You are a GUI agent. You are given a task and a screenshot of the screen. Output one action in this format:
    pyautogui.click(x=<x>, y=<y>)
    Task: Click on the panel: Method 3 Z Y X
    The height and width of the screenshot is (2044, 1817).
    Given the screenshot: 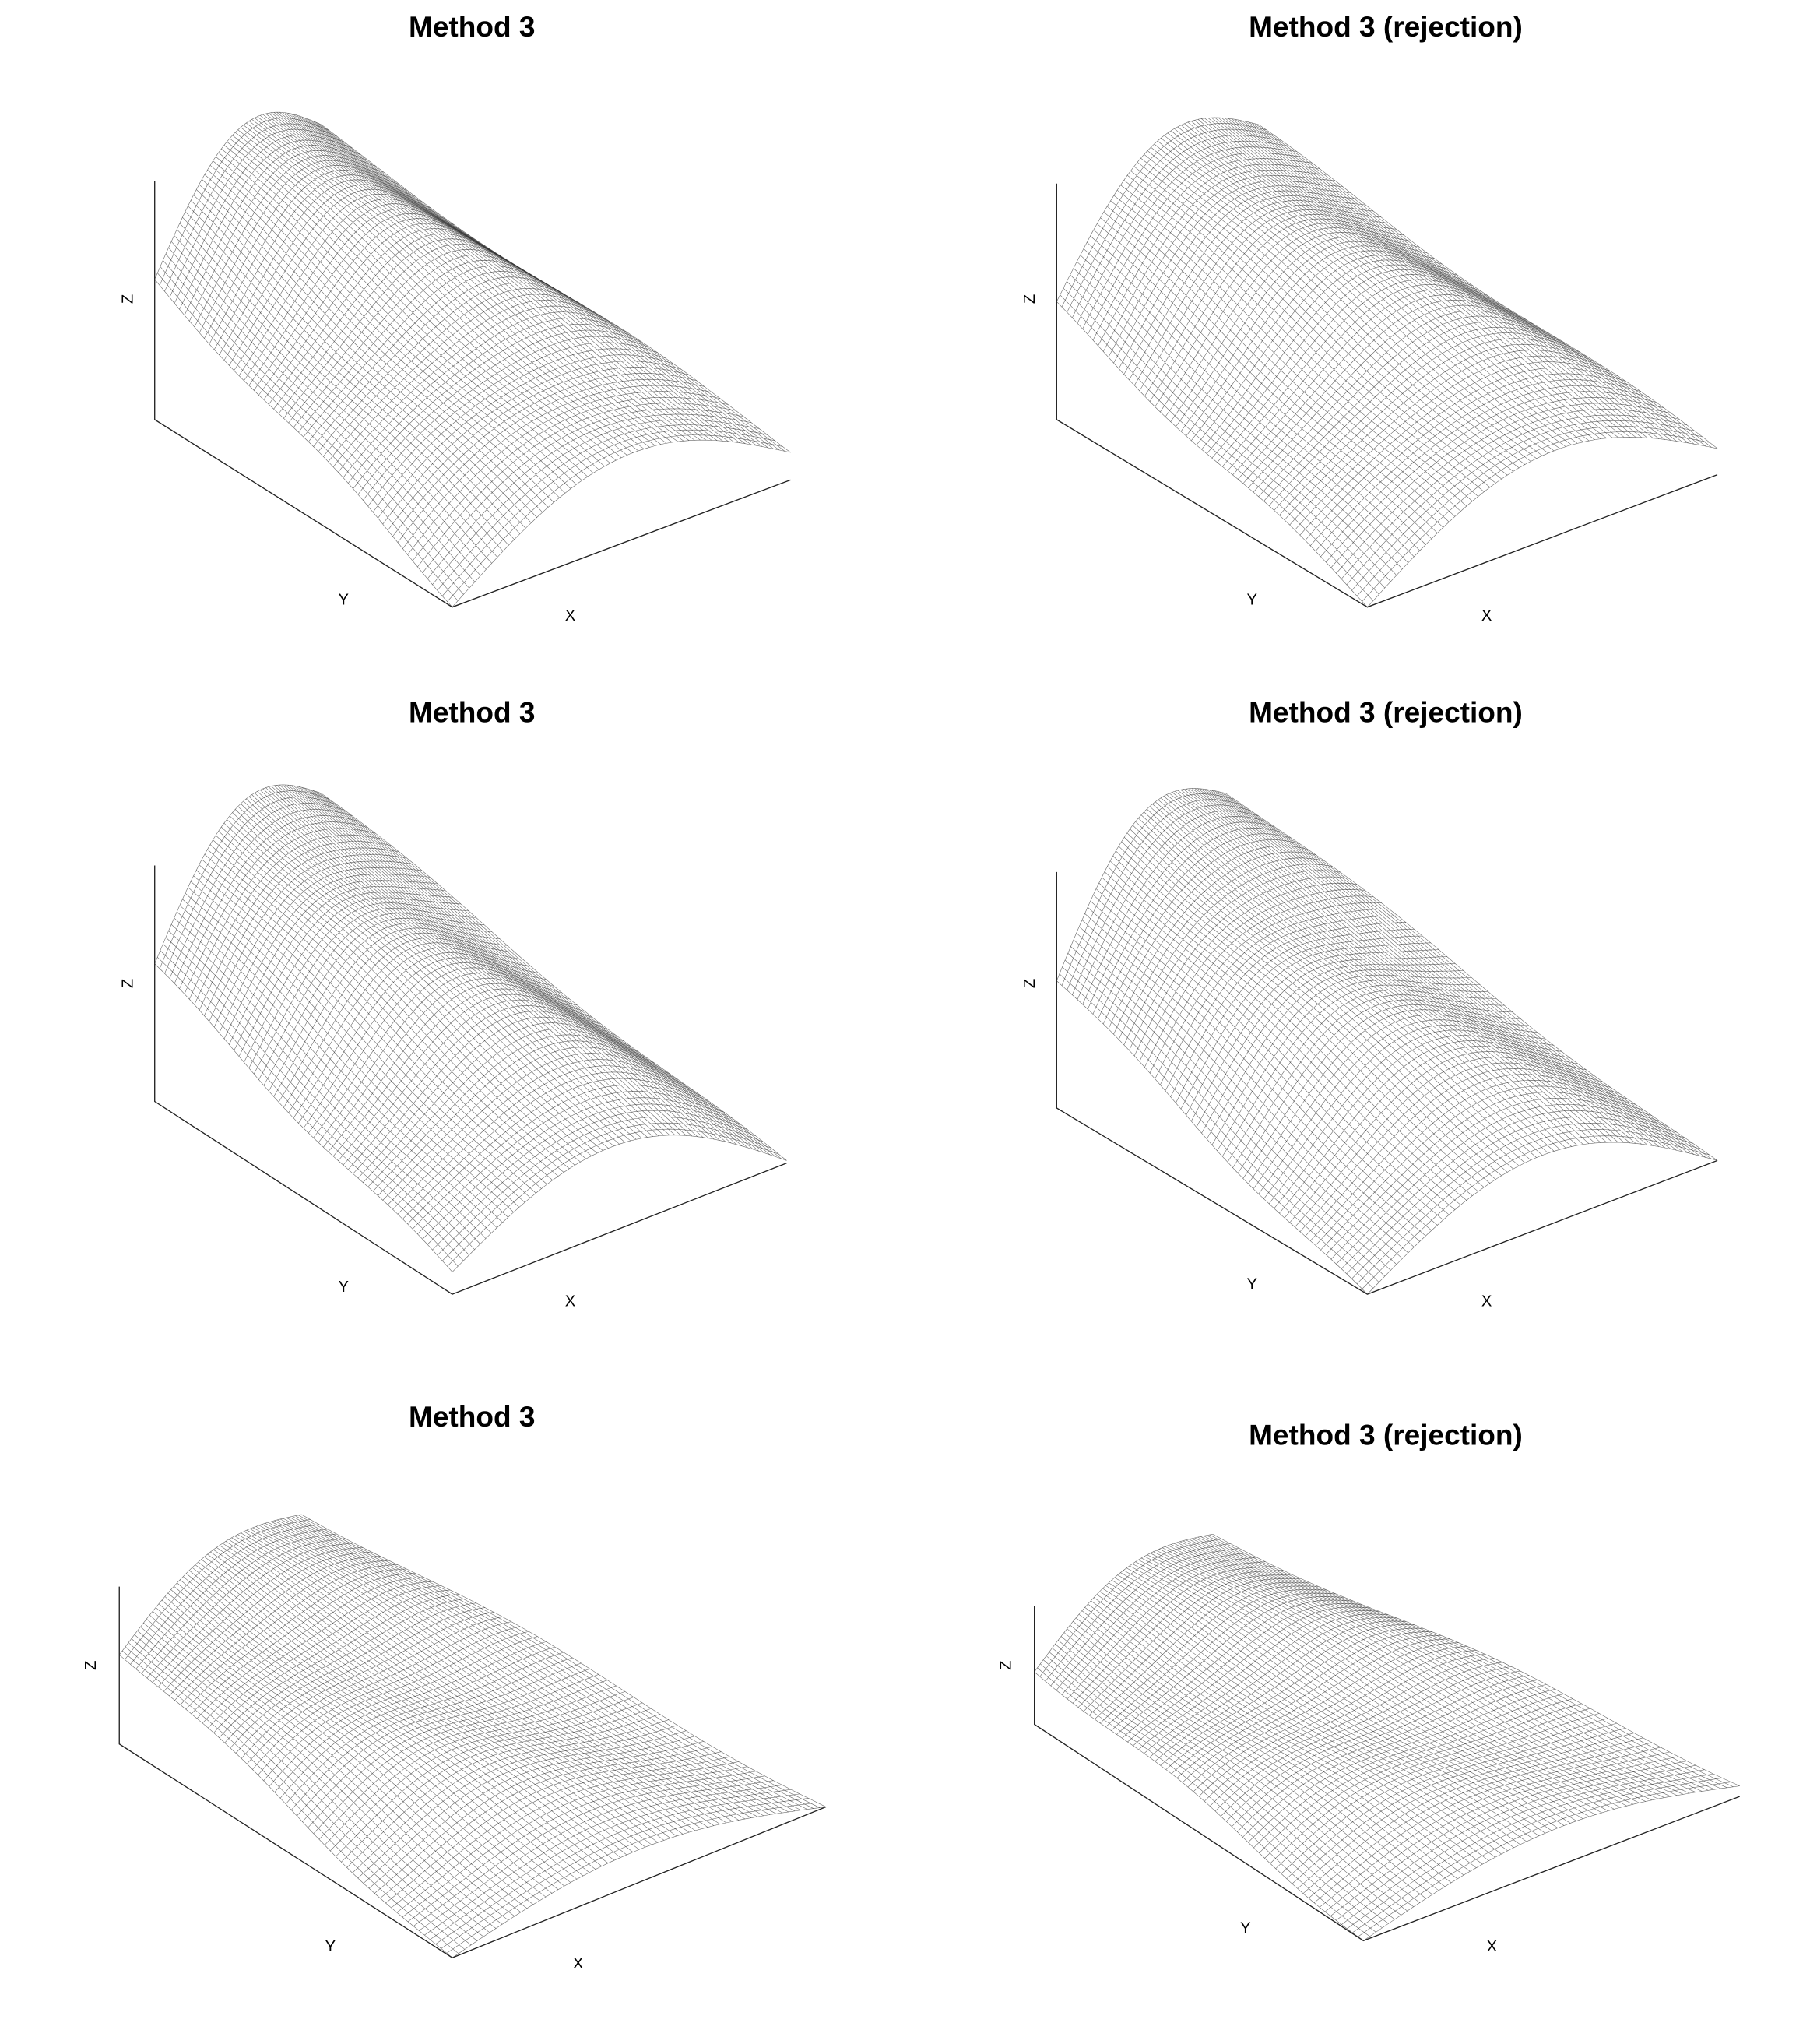 What is the action you would take?
    pyautogui.click(x=455, y=317)
    